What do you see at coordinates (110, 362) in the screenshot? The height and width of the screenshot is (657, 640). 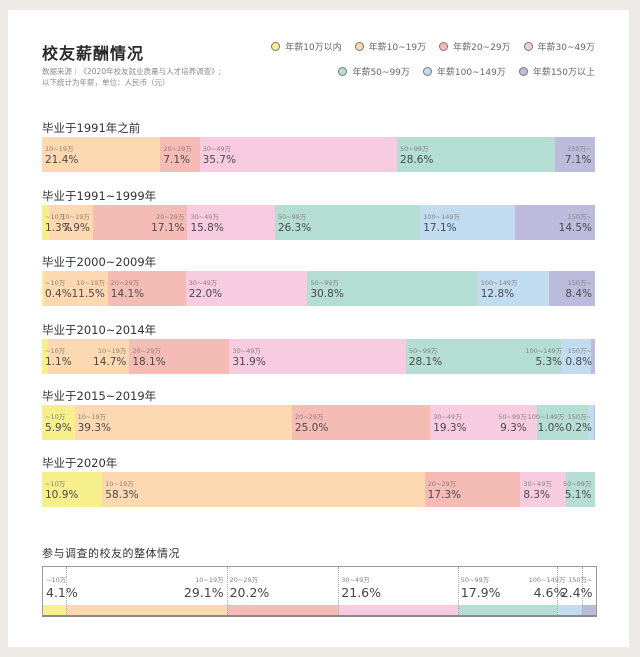 I see `segment-percent: 14.7%` at bounding box center [110, 362].